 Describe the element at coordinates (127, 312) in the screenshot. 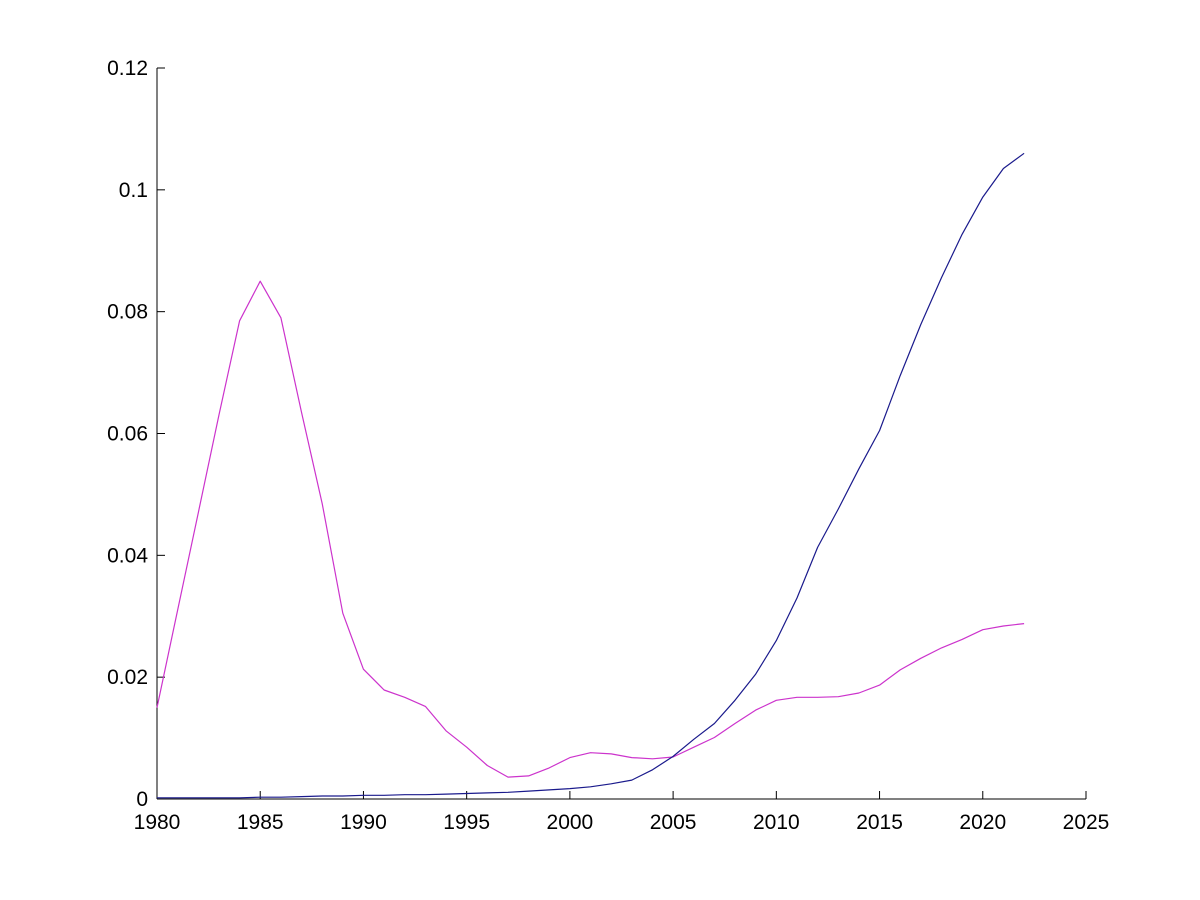

I see `y-tick-label: 0.08` at that location.